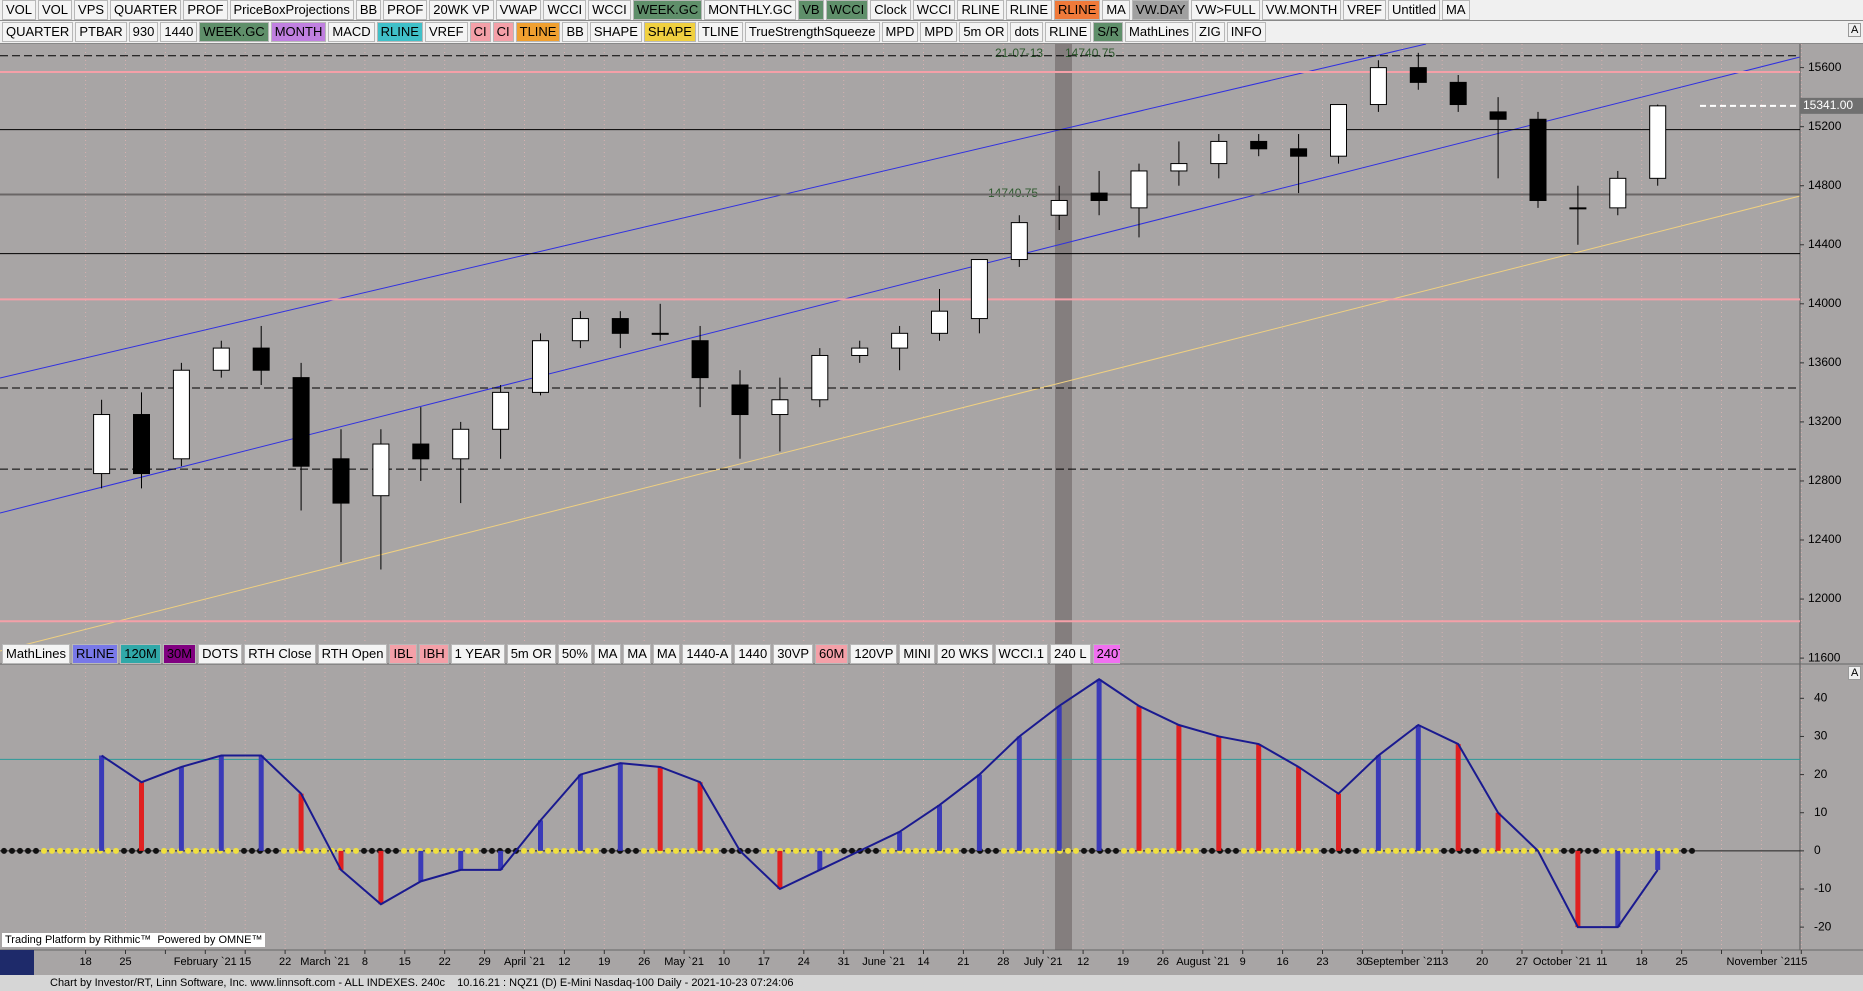 Image resolution: width=1863 pixels, height=991 pixels. I want to click on toolbar-button: 240T, so click(1106, 653).